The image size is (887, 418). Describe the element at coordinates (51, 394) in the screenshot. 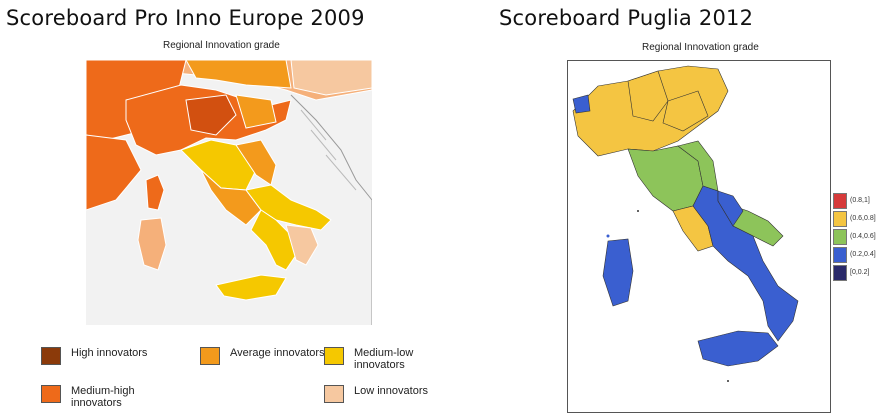

I see `legend-swatch-medium-high` at that location.